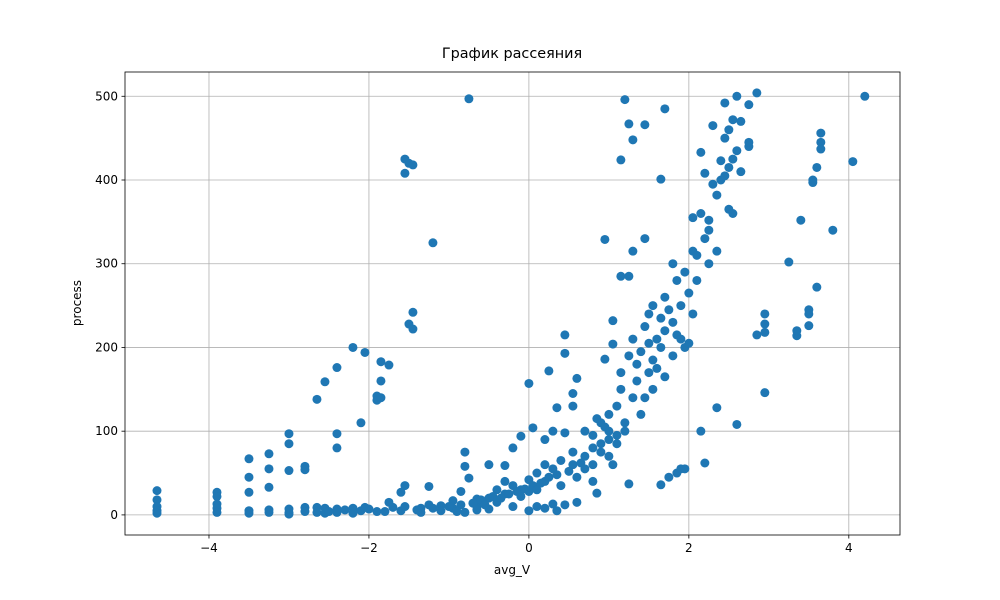 This screenshot has width=1000, height=600. What do you see at coordinates (77, 303) in the screenshot?
I see `y-axis-label: process` at bounding box center [77, 303].